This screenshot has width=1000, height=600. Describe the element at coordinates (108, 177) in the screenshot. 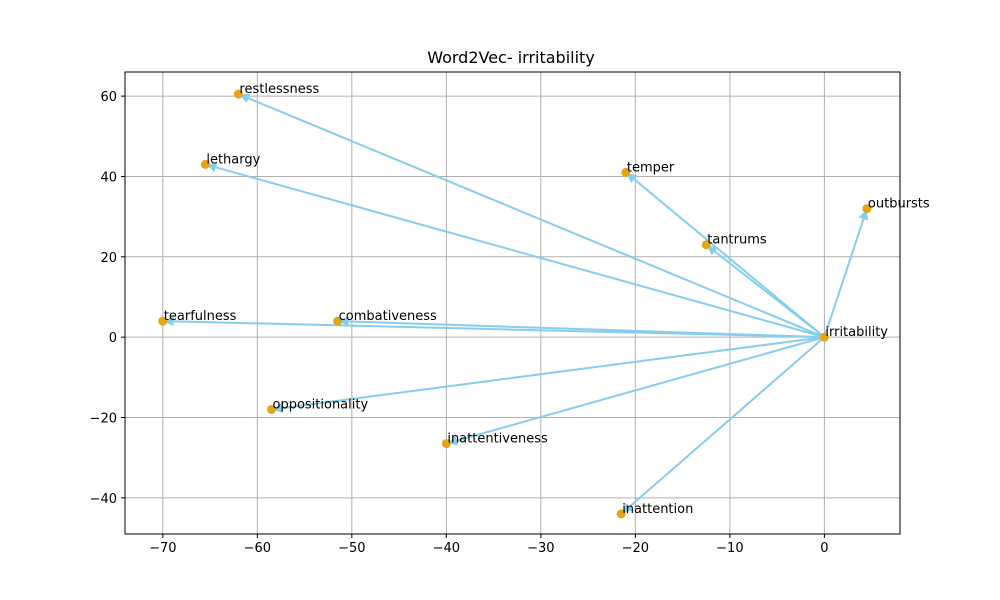

I see `y-tick-label: 40` at that location.